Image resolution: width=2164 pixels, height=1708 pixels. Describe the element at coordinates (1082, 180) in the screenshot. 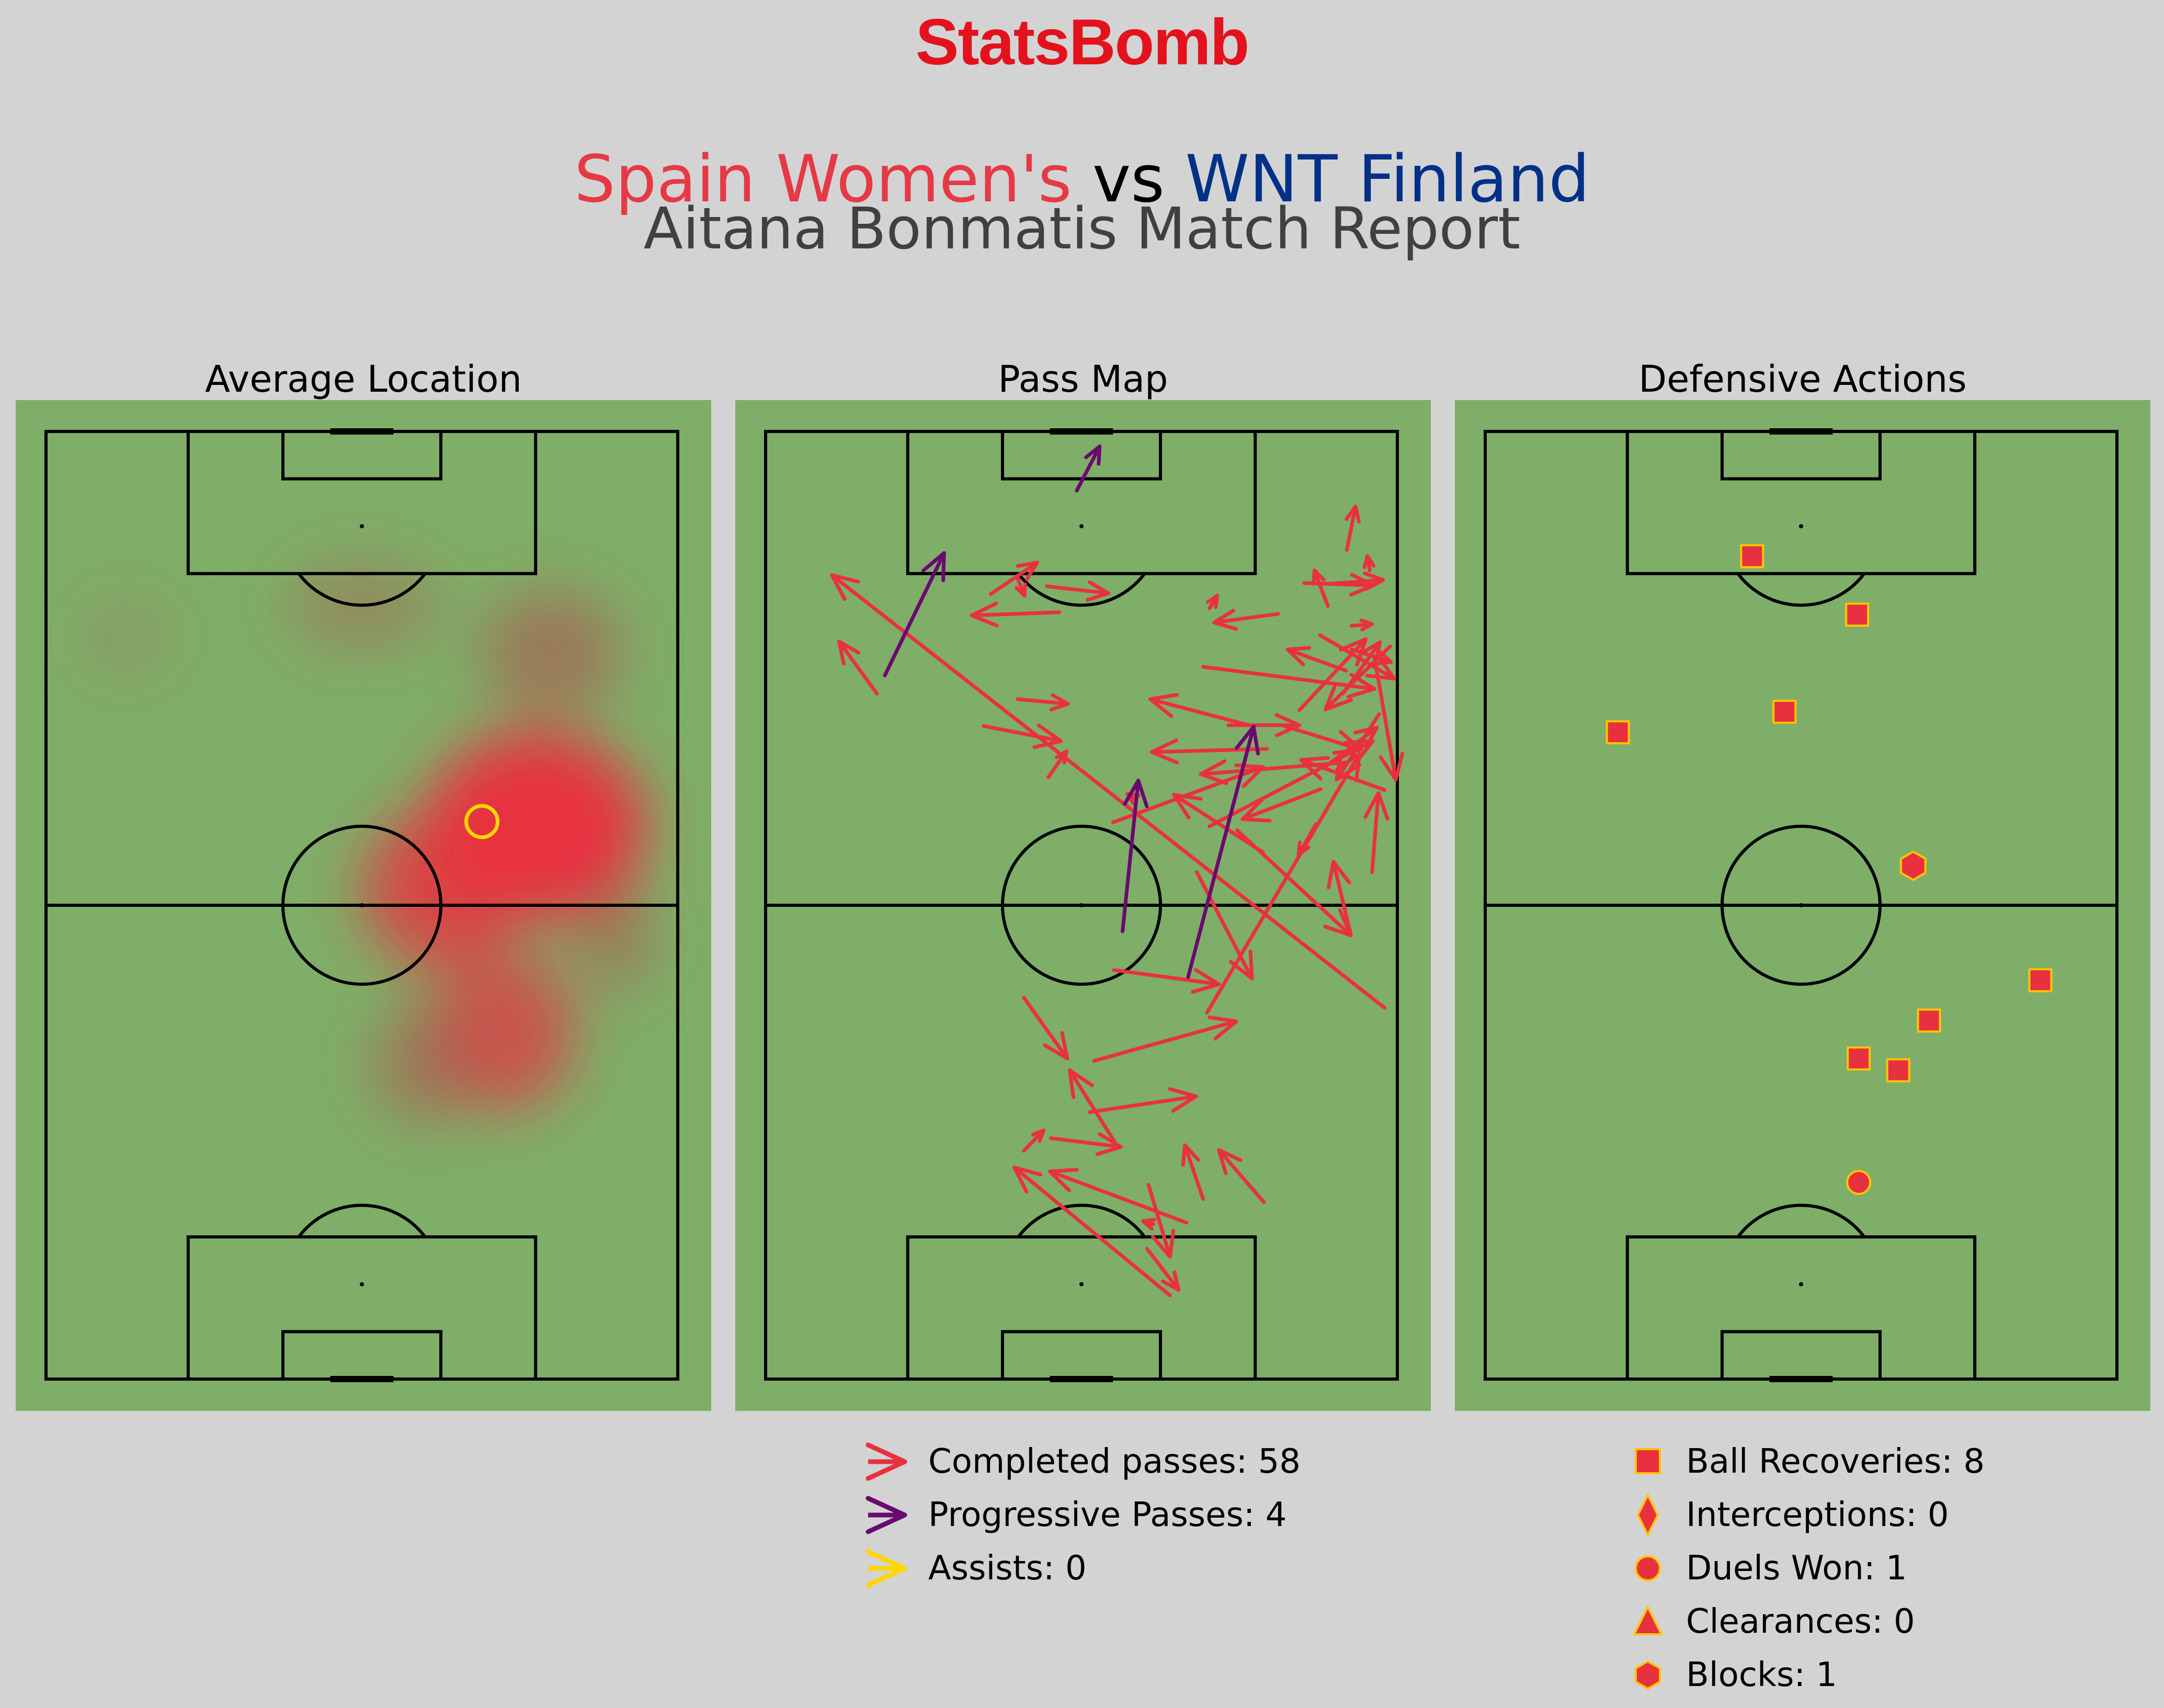

I see `match-title: Spain Women's vs WNT Finland` at that location.